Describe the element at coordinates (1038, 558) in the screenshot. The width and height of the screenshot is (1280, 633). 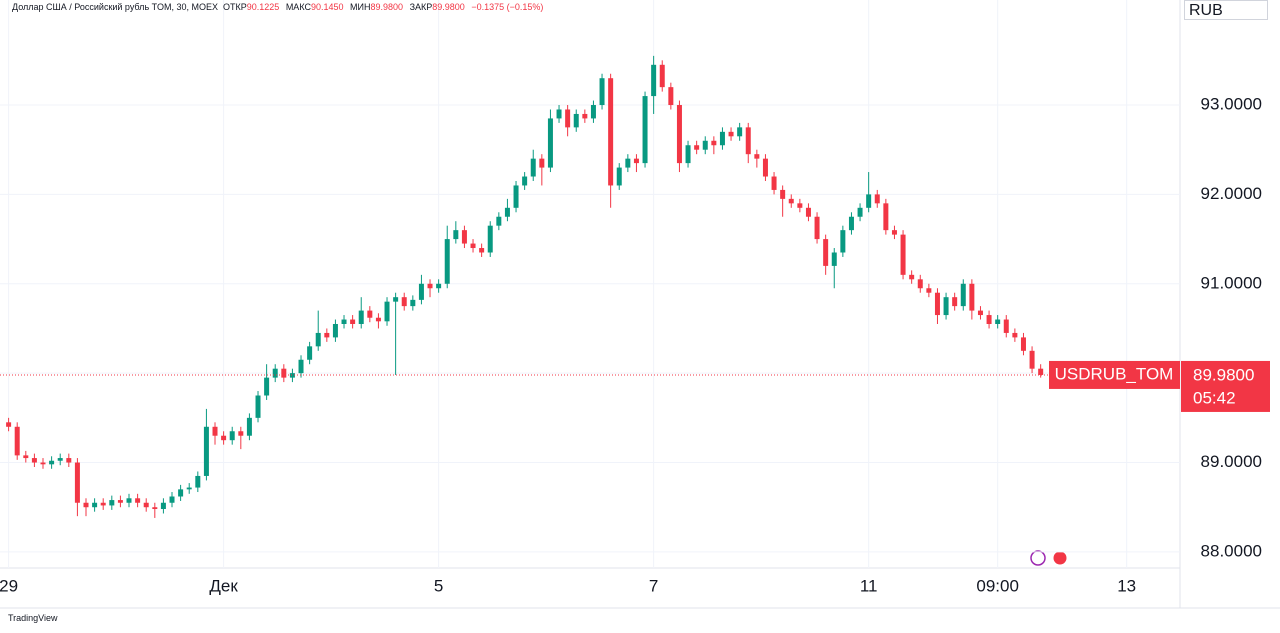
I see `event-icon` at that location.